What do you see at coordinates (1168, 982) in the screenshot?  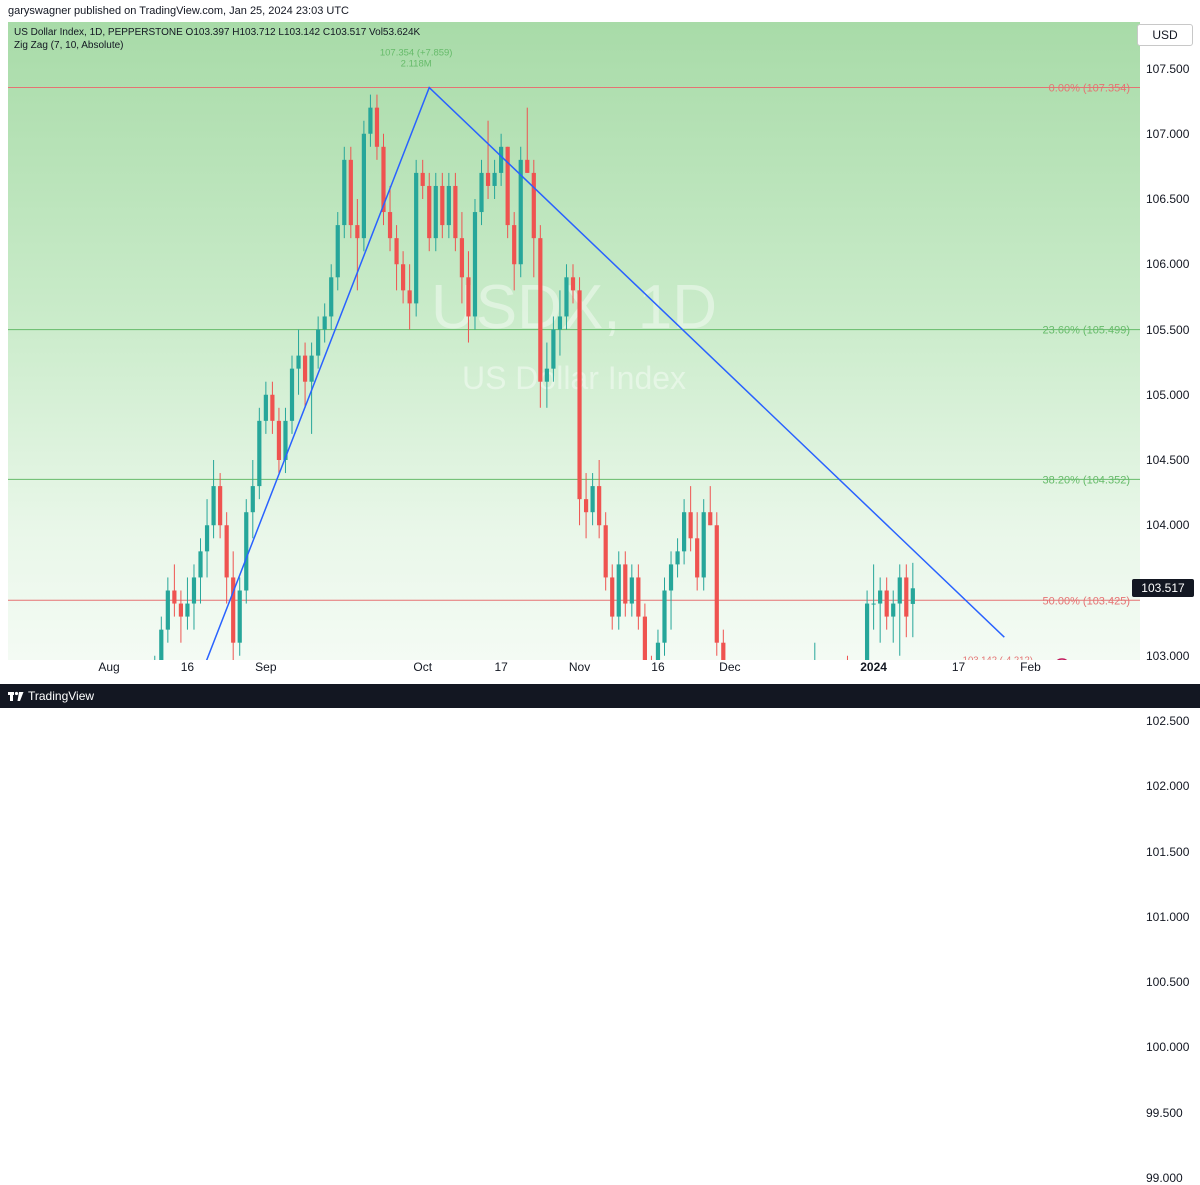 I see `y-tick-label: 100.500` at bounding box center [1168, 982].